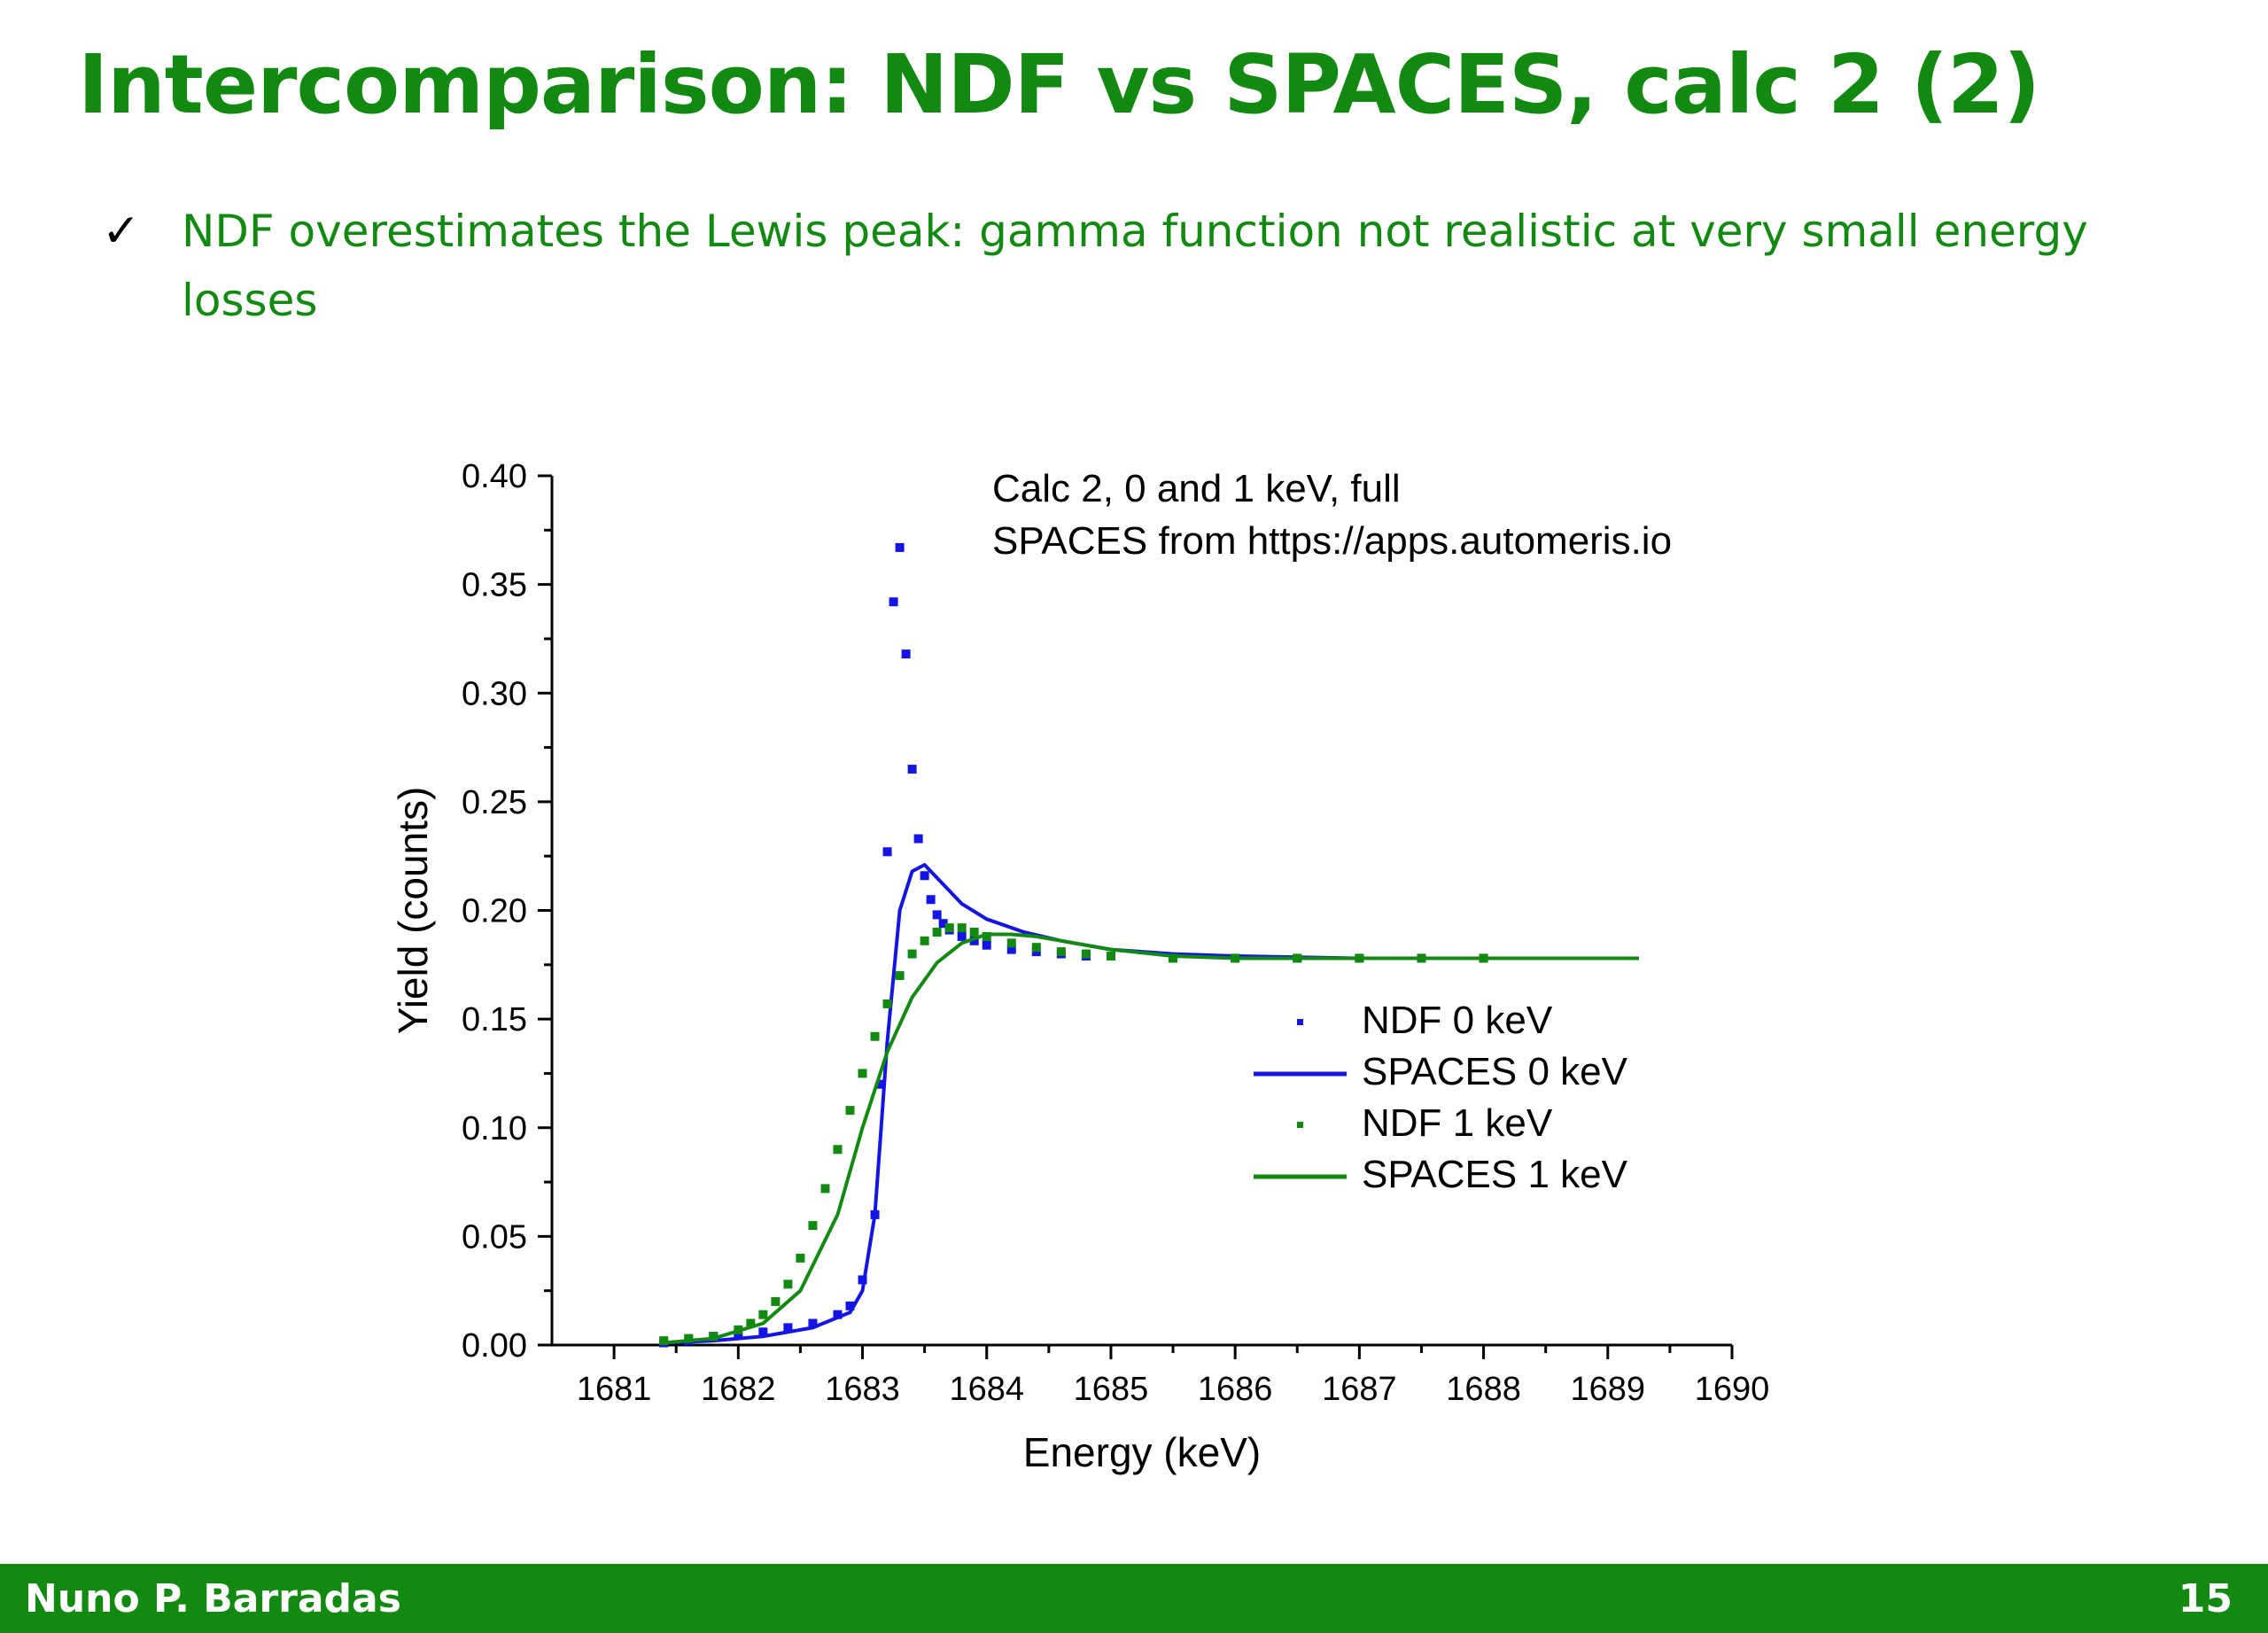  I want to click on x-tick-label: 1685, so click(1111, 1389).